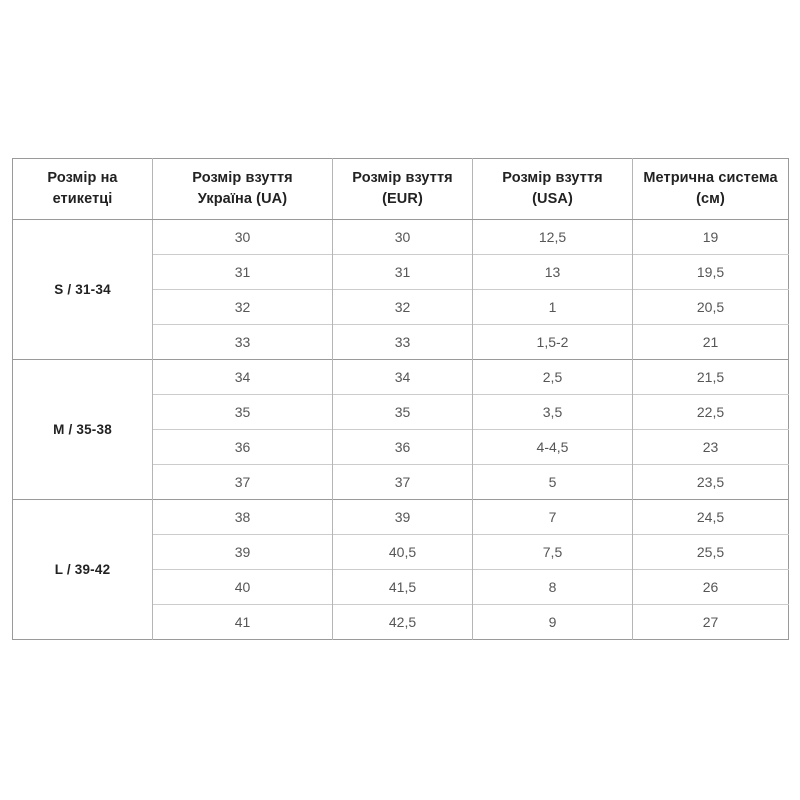 This screenshot has height=800, width=800. I want to click on cell-usa: 3,5, so click(552, 412).